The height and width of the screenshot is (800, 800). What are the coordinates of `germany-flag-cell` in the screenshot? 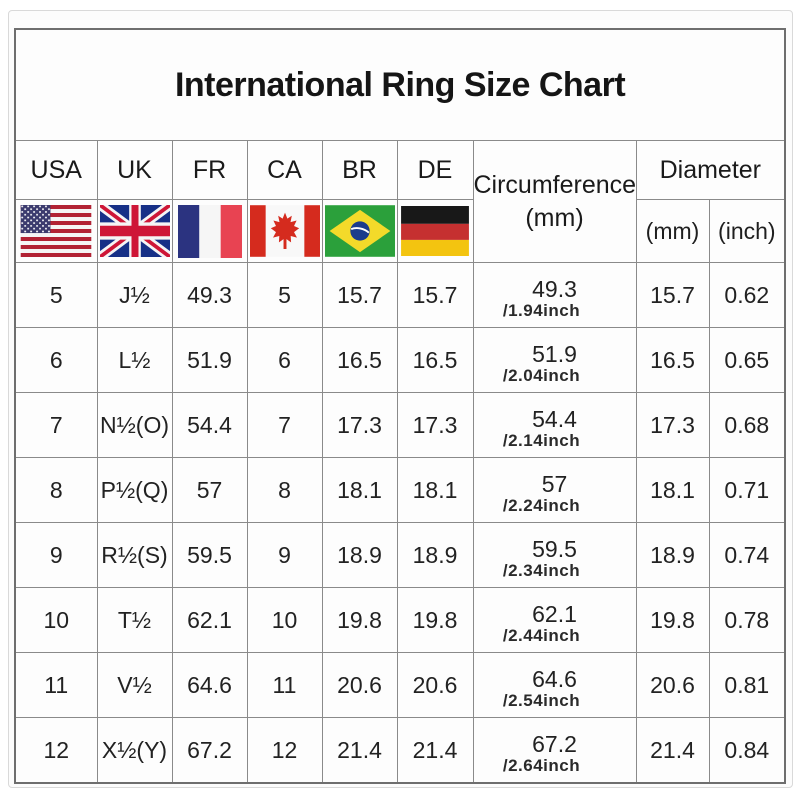 It's located at (435, 231).